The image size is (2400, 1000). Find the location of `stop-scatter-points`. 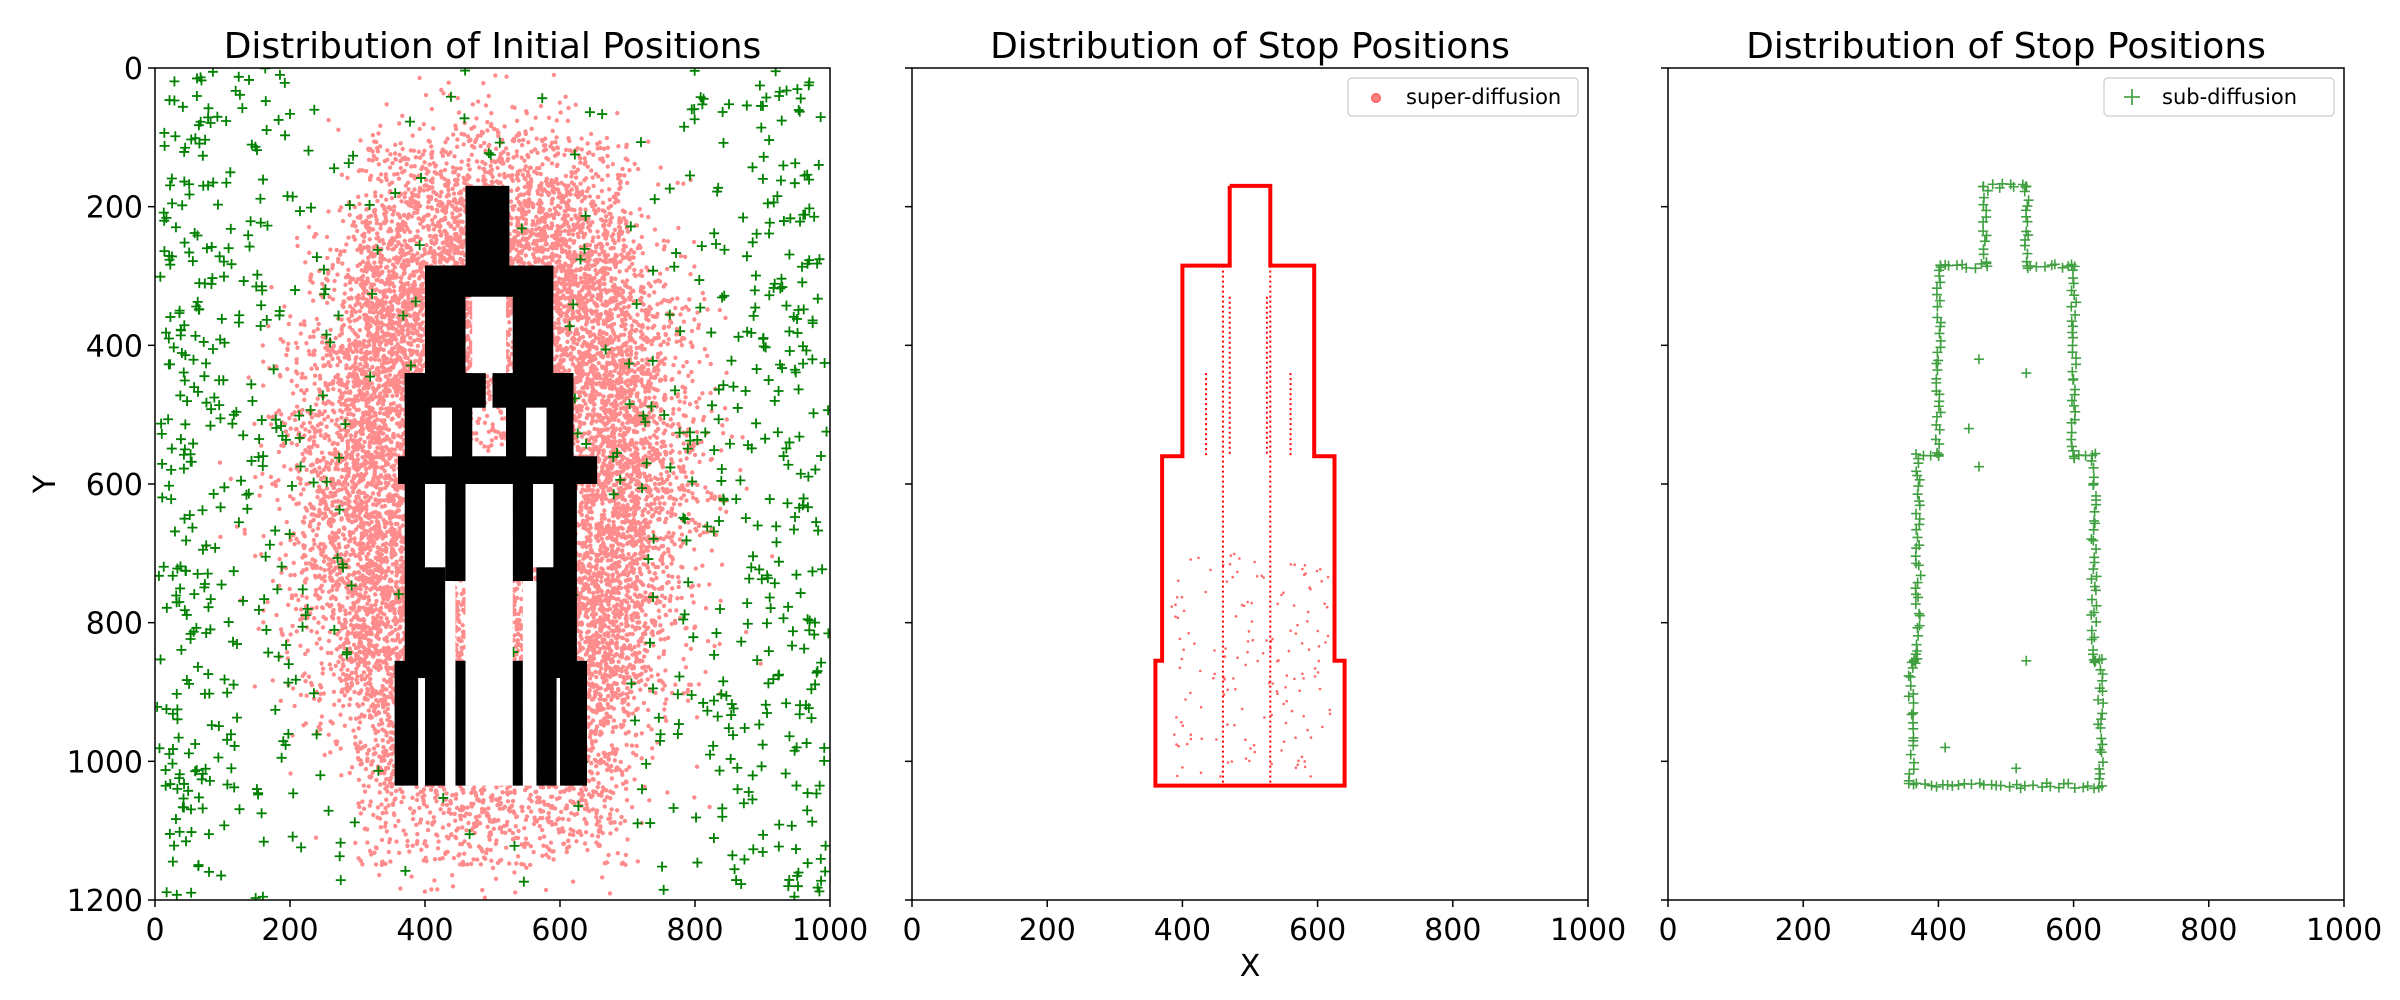

stop-scatter-points is located at coordinates (1251, 665).